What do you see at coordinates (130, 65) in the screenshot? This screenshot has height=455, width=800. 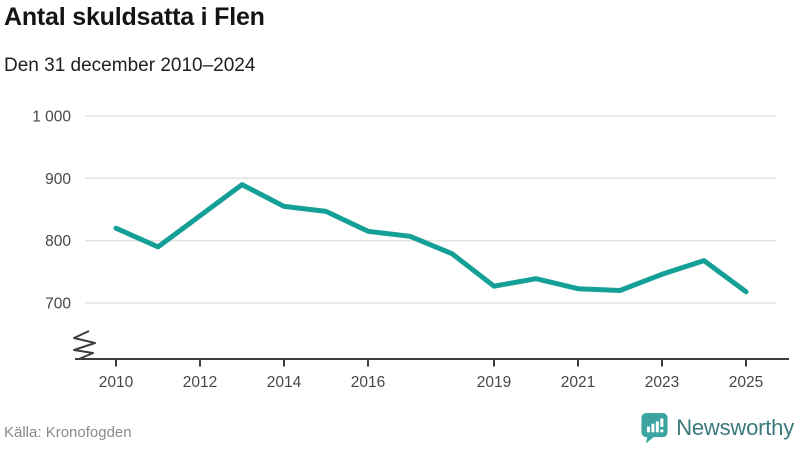 I see `chart-subtitle: Den 31 december 2010–2024` at bounding box center [130, 65].